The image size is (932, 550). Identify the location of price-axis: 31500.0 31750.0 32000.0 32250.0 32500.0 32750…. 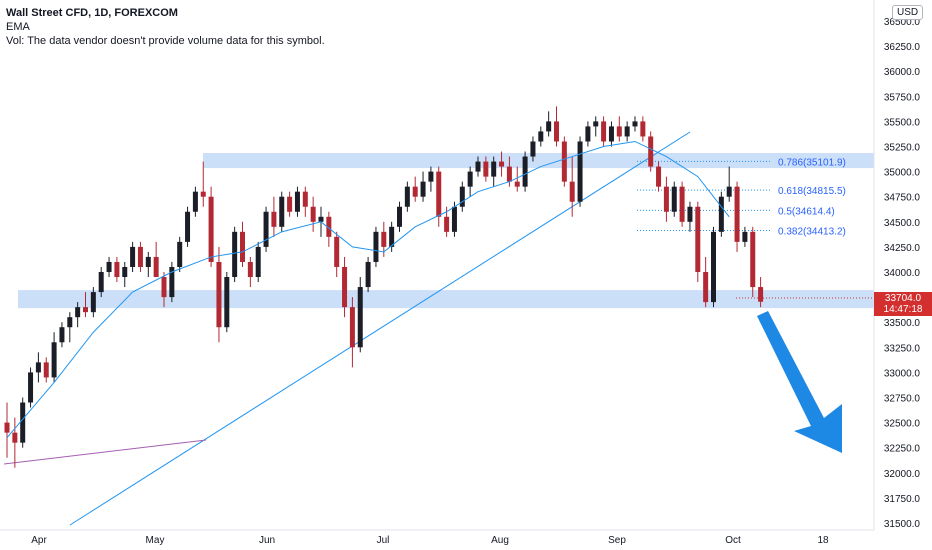
(902, 273).